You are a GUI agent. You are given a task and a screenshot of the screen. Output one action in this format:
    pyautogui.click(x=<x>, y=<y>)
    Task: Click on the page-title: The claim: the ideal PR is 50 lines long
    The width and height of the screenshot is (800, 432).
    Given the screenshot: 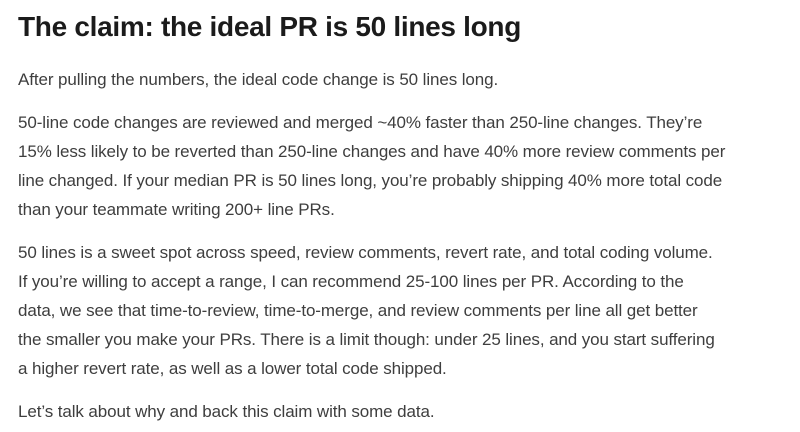 What is the action you would take?
    pyautogui.click(x=270, y=26)
    